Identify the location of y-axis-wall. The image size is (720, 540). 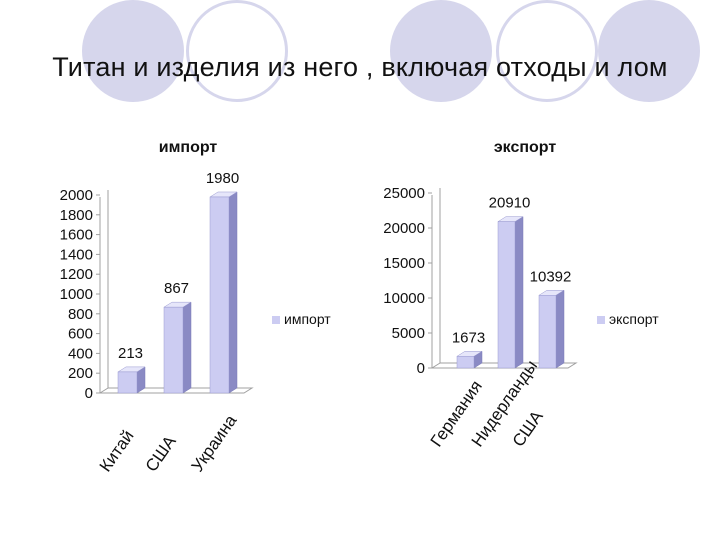
(436, 278).